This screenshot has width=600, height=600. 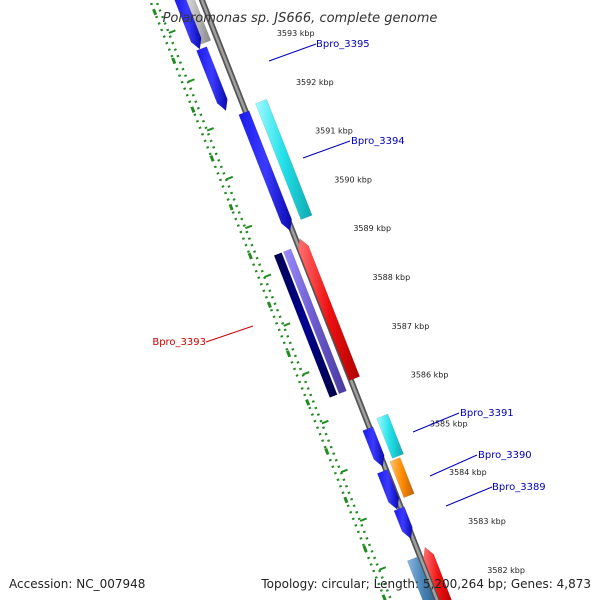 What do you see at coordinates (430, 375) in the screenshot?
I see `scale-tick-label: 3586 kbp` at bounding box center [430, 375].